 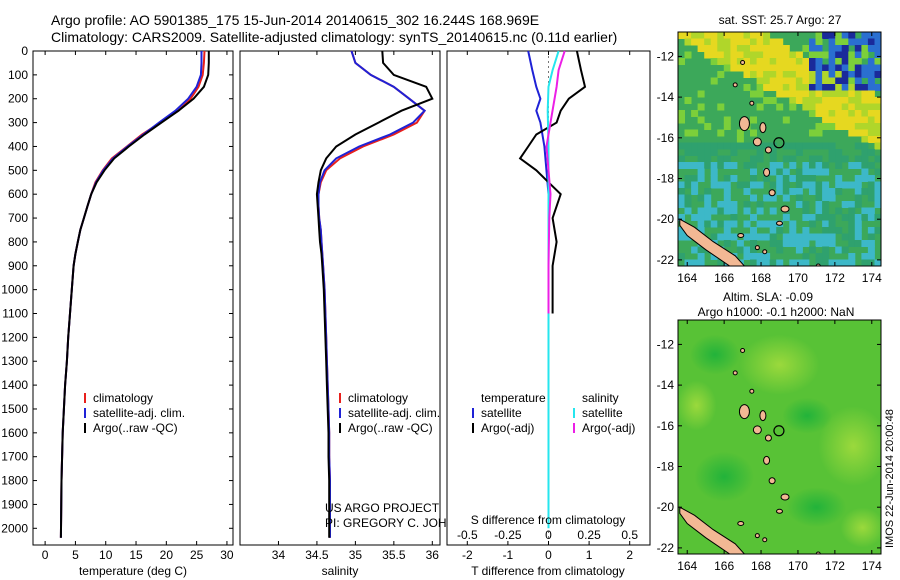 I want to click on y-tick-label: 1900, so click(x=14, y=504).